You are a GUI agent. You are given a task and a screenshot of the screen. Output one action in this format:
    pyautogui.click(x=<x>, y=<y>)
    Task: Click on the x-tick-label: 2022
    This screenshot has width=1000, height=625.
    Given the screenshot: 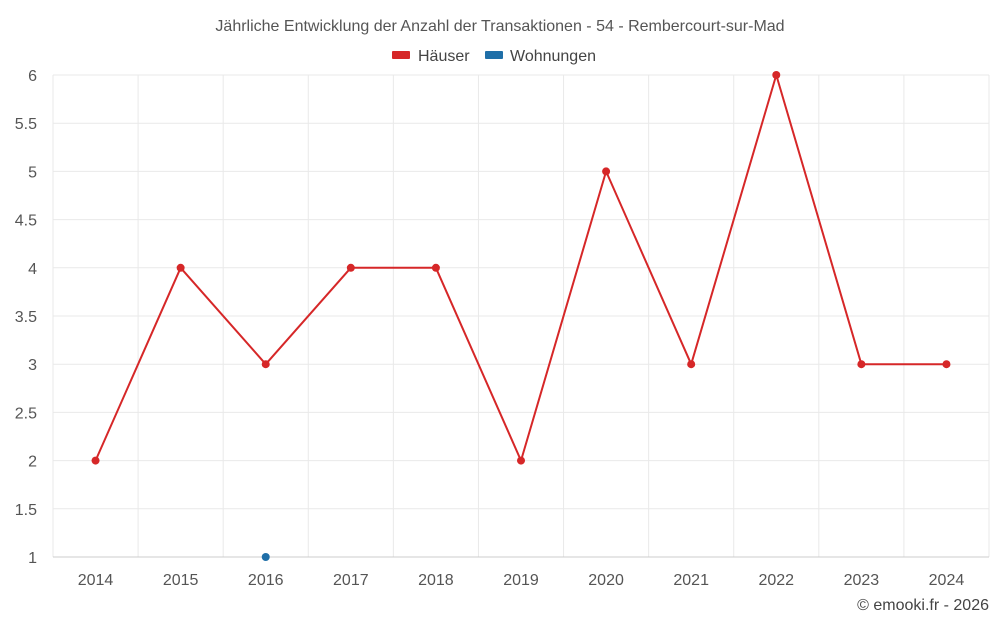 What is the action you would take?
    pyautogui.click(x=776, y=580)
    